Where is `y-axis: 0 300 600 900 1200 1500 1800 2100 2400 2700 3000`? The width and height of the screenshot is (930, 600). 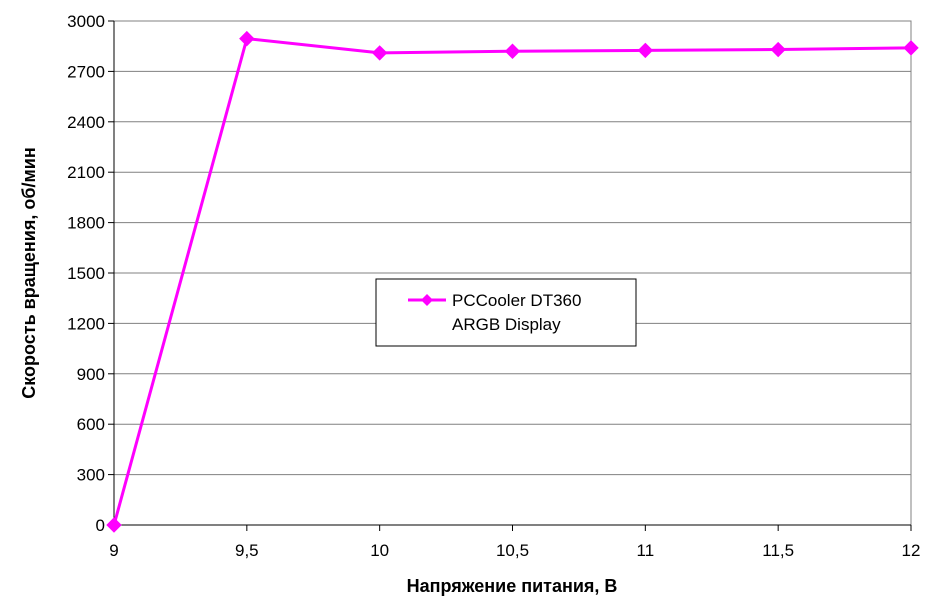 y-axis: 0 300 600 900 1200 1500 1800 2100 2400 2700 3000 is located at coordinates (91, 273).